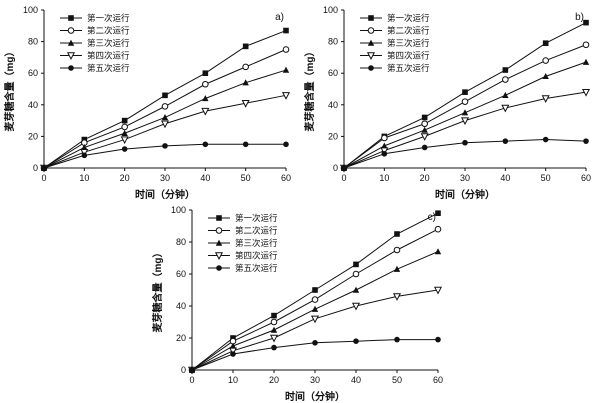  Describe the element at coordinates (243, 268) in the screenshot. I see `legend-item: 第五次运行` at that location.